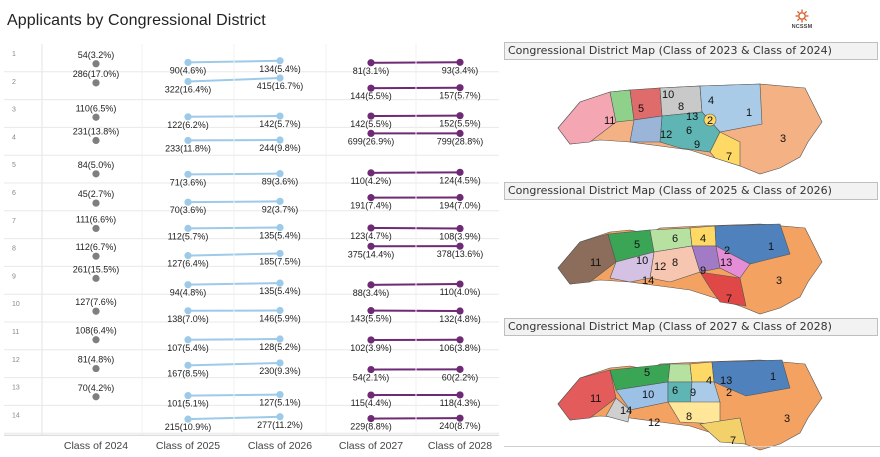 Image resolution: width=880 pixels, height=457 pixels. Describe the element at coordinates (280, 261) in the screenshot. I see `label-2026: 185(7.5%)` at that location.